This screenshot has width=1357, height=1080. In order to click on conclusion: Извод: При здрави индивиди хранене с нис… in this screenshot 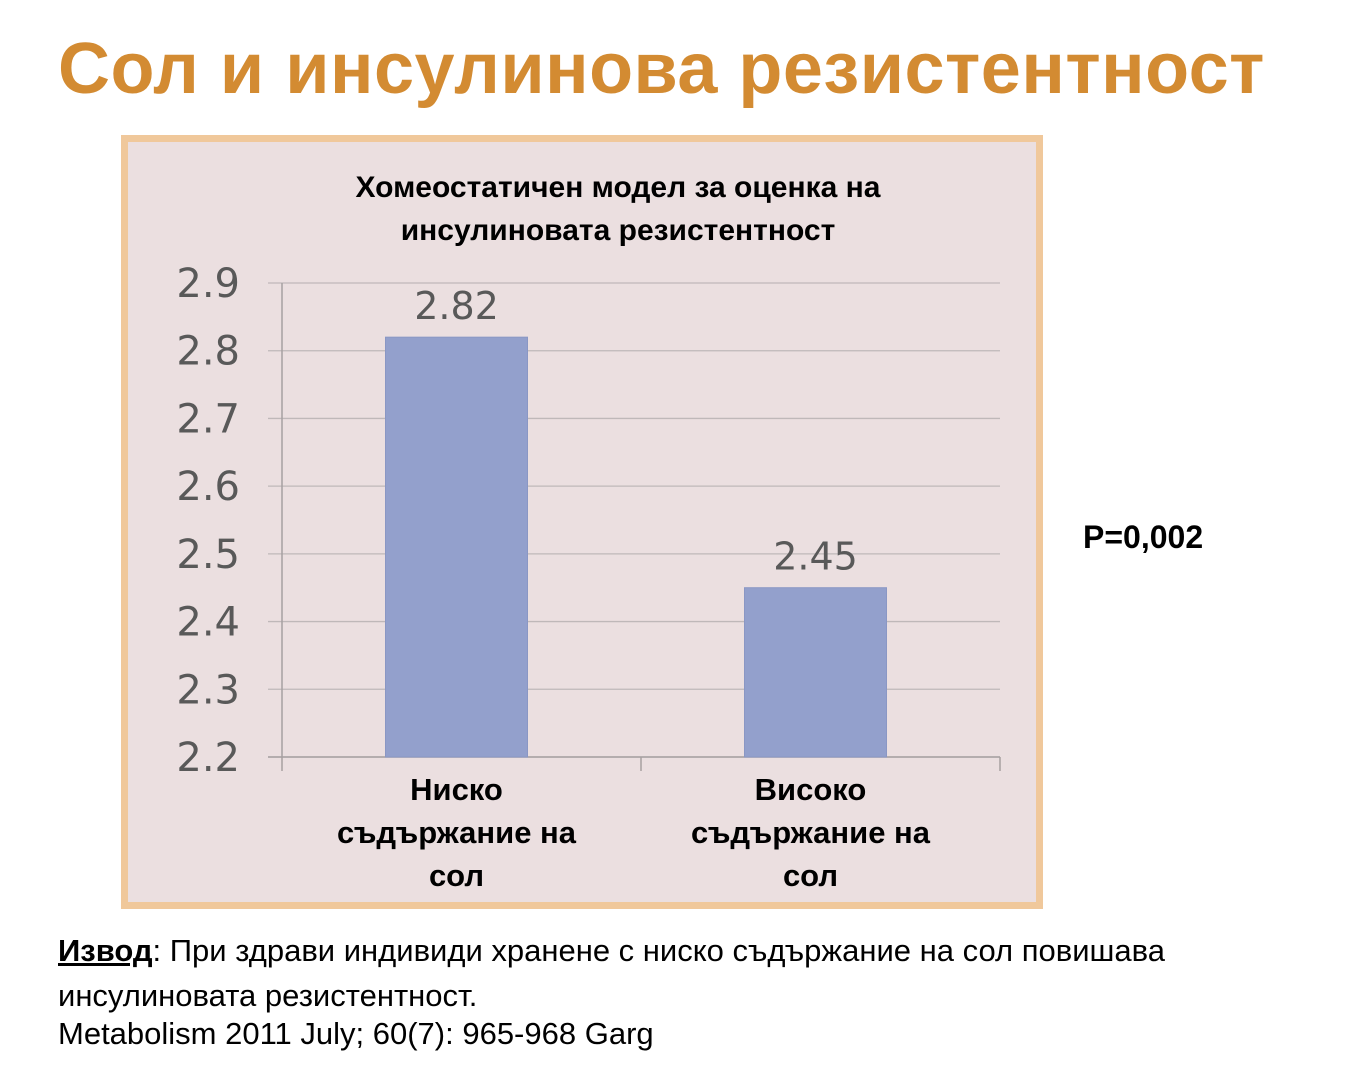, I will do `click(688, 973)`.